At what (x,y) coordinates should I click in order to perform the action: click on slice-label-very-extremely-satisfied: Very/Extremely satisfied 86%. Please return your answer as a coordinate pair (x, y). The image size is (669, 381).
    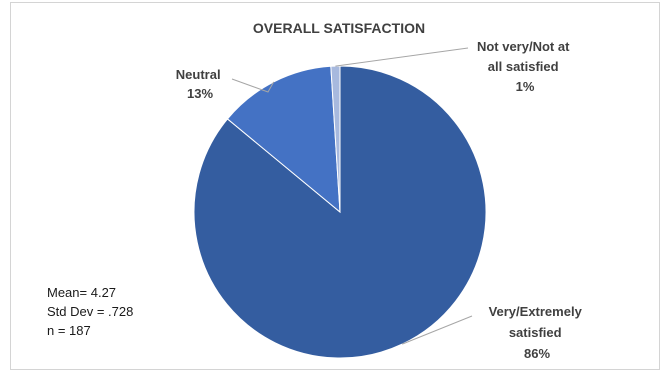
    Looking at the image, I should click on (537, 332).